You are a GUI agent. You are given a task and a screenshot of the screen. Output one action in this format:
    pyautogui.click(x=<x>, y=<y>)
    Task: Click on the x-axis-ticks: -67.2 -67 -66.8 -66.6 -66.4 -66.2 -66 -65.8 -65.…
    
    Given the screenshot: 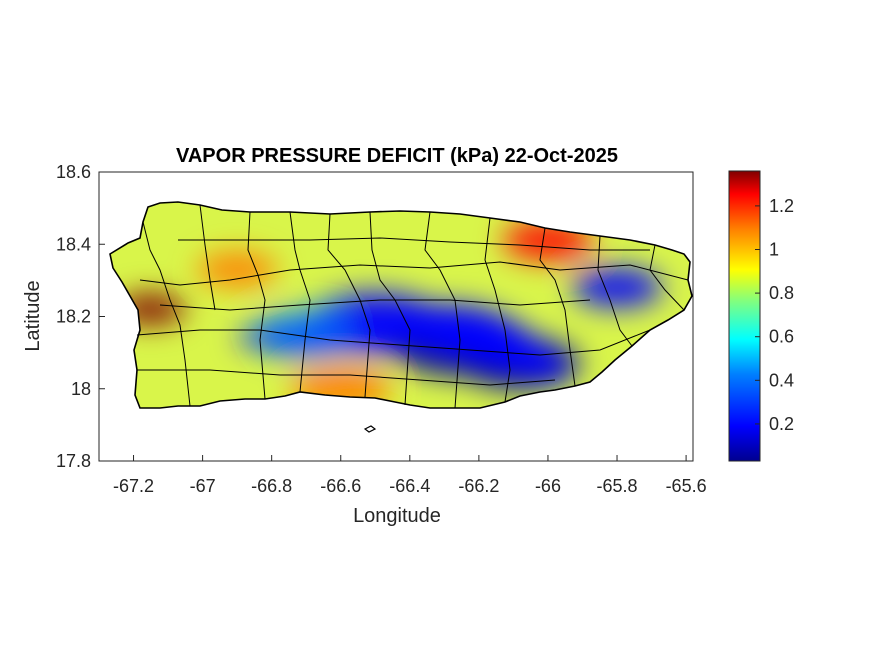 What is the action you would take?
    pyautogui.click(x=410, y=475)
    